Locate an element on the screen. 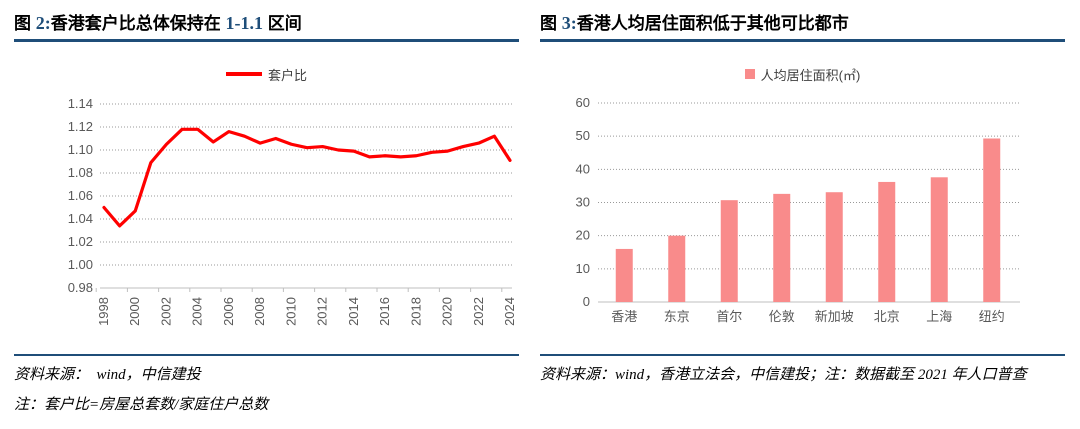 The width and height of the screenshot is (1080, 429). svg-text: 伦敦 is located at coordinates (782, 316).